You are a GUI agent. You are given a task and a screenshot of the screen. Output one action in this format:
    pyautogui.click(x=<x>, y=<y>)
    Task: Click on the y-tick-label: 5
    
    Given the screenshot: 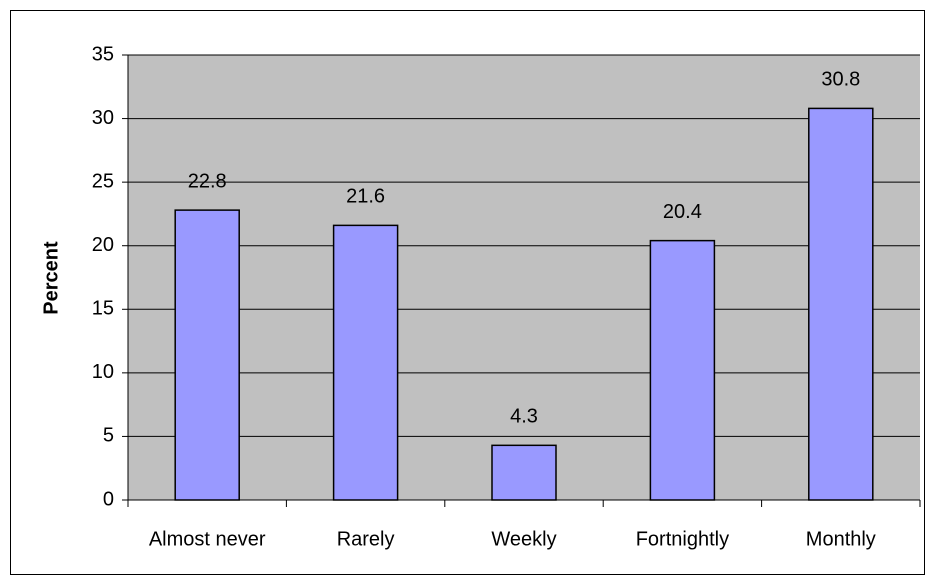 What is the action you would take?
    pyautogui.click(x=108, y=436)
    